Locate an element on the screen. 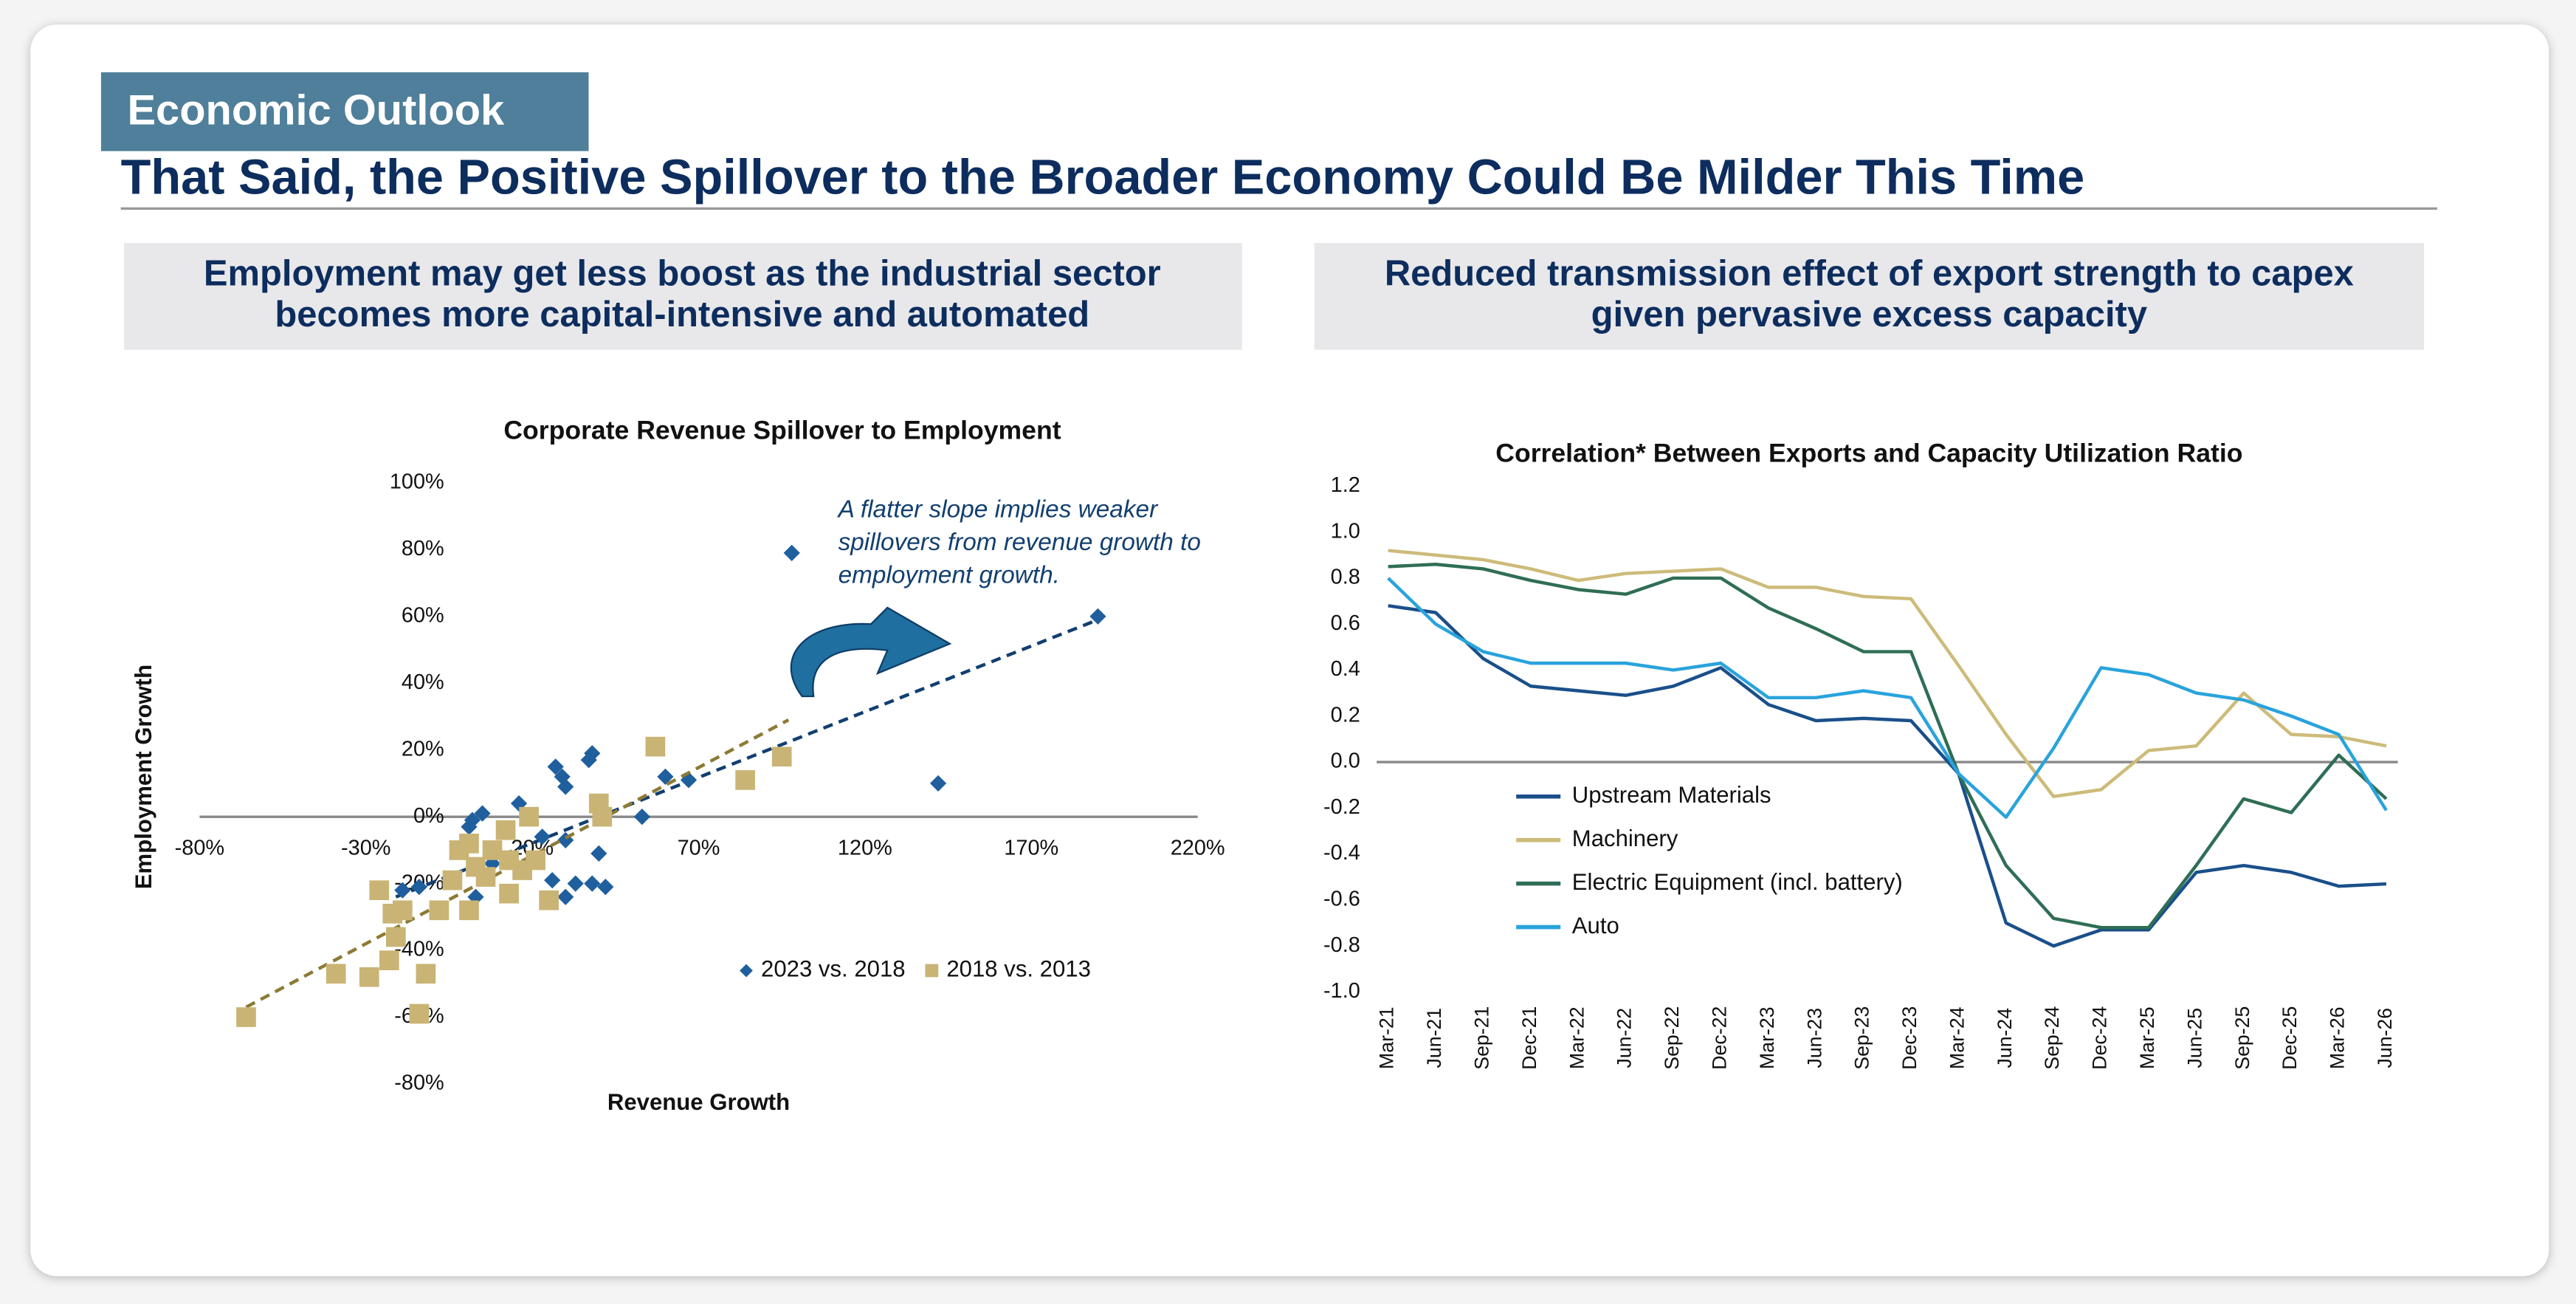 The width and height of the screenshot is (2576, 1304). y-tick-label: 80% is located at coordinates (423, 548).